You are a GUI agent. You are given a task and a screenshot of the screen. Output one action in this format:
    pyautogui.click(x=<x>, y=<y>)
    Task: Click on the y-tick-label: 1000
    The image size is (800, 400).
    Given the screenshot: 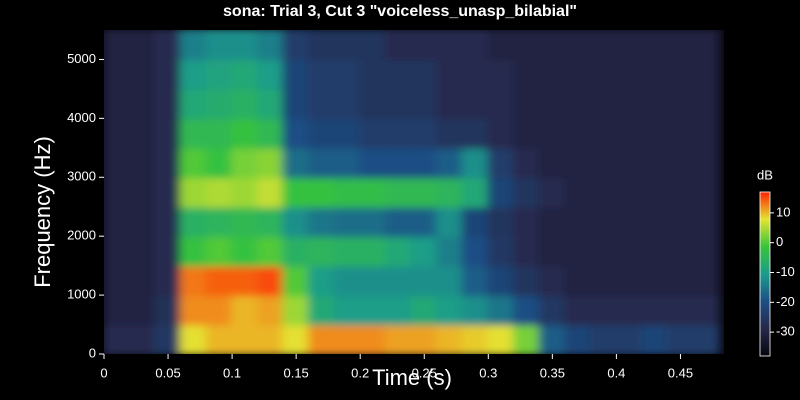 What is the action you would take?
    pyautogui.click(x=81, y=294)
    